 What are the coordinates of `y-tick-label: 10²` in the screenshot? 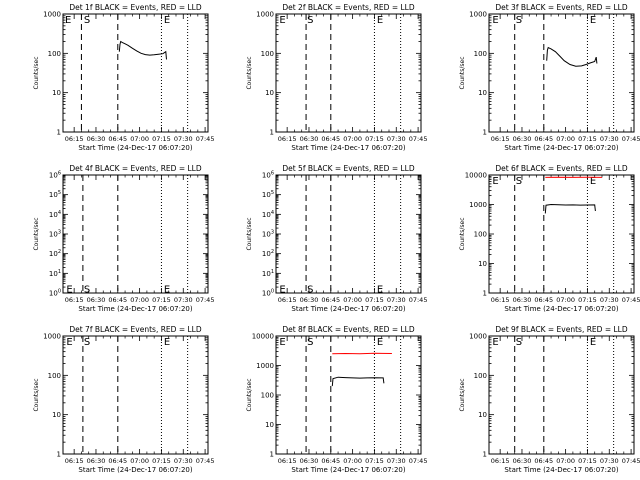 It's located at (268, 253).